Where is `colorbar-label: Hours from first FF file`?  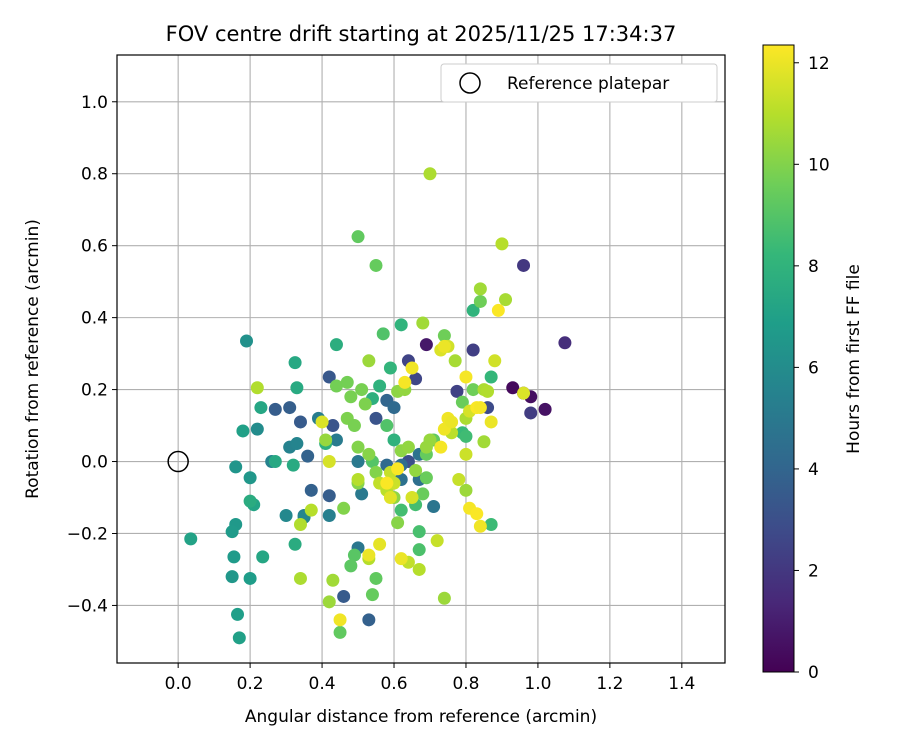
colorbar-label: Hours from first FF file is located at coordinates (854, 359).